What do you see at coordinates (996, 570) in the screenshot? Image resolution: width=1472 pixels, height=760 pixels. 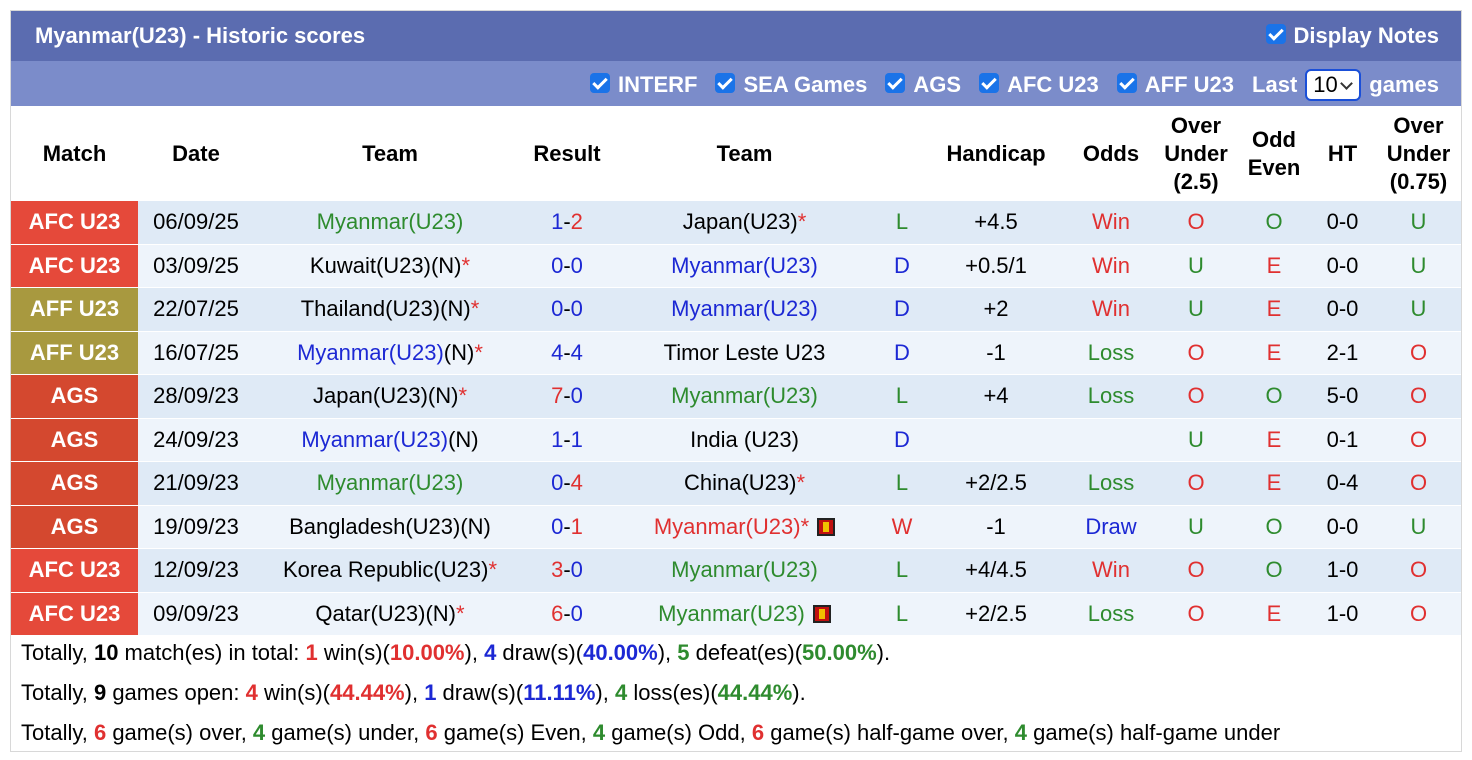 I see `handicap: +4/4.5` at bounding box center [996, 570].